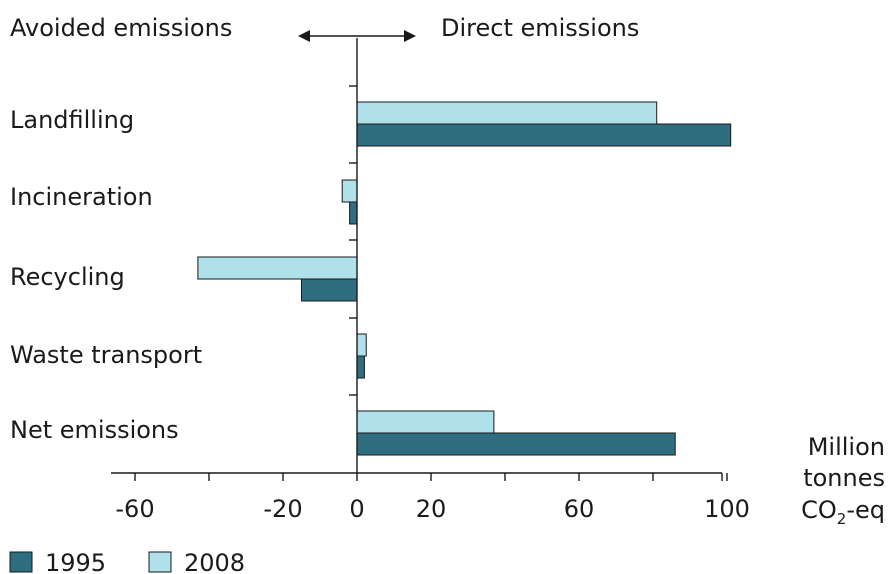 The width and height of the screenshot is (890, 574). I want to click on unit-rest: -eq, so click(865, 510).